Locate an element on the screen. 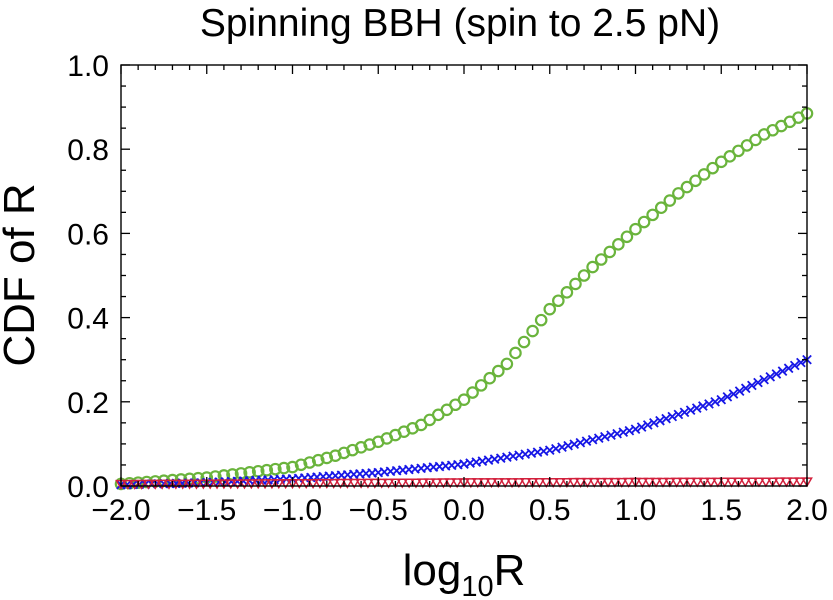  x-tick-label: 1.0 is located at coordinates (636, 510).